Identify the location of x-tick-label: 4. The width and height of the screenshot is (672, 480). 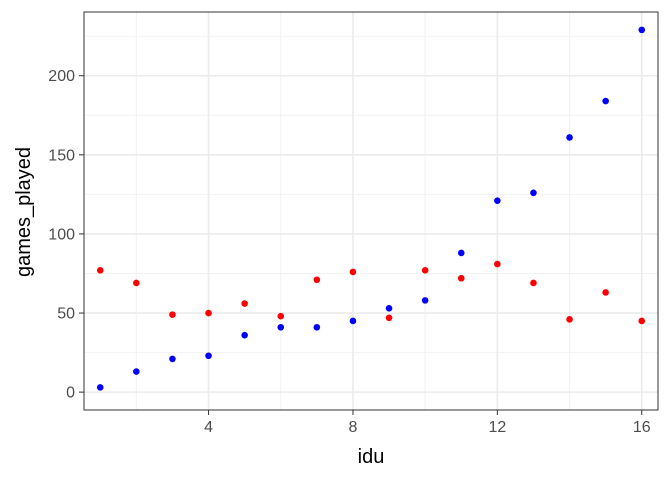
(208, 427).